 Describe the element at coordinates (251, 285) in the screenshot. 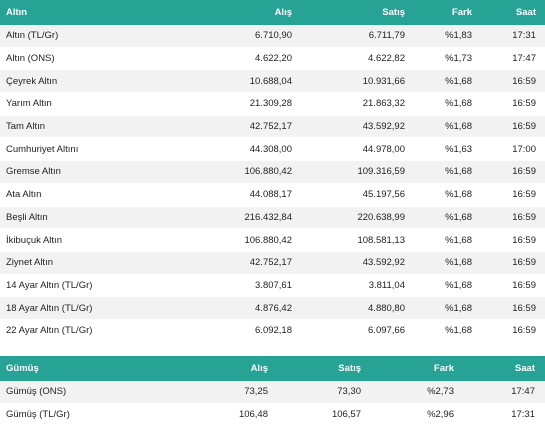

I see `cell-buy: 3.807,61` at that location.